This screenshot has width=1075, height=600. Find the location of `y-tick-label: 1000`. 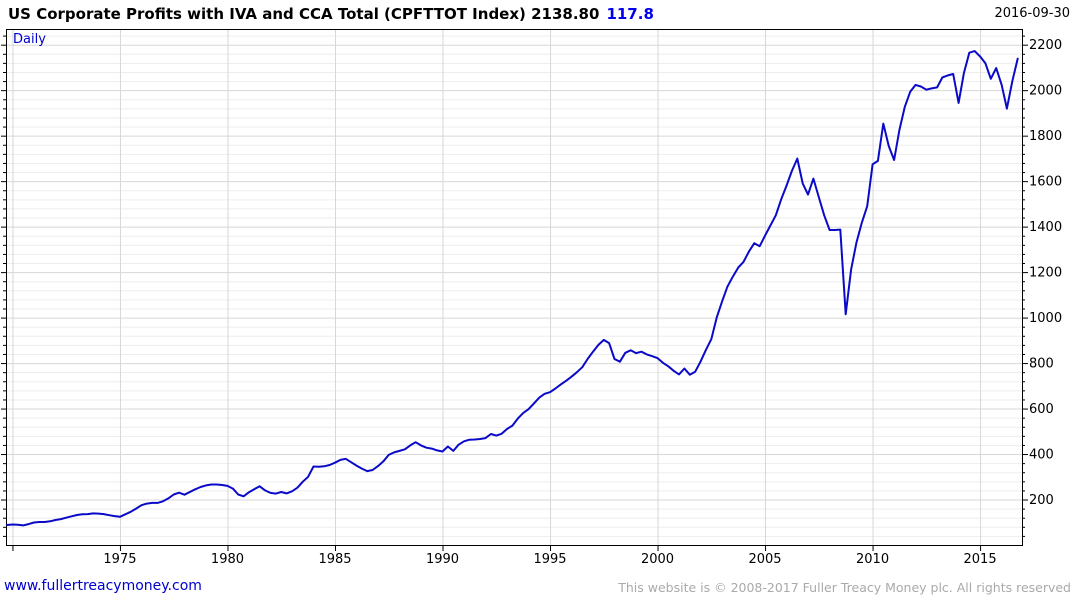

y-tick-label: 1000 is located at coordinates (1045, 318).